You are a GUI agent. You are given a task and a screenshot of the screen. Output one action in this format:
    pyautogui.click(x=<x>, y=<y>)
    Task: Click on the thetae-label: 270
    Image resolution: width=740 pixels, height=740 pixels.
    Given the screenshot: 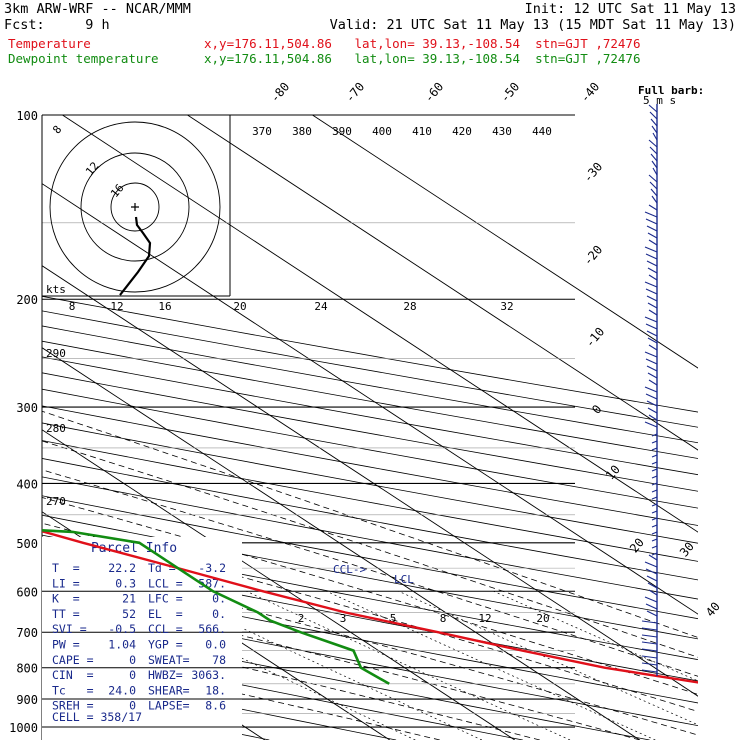 What is the action you would take?
    pyautogui.click(x=56, y=501)
    